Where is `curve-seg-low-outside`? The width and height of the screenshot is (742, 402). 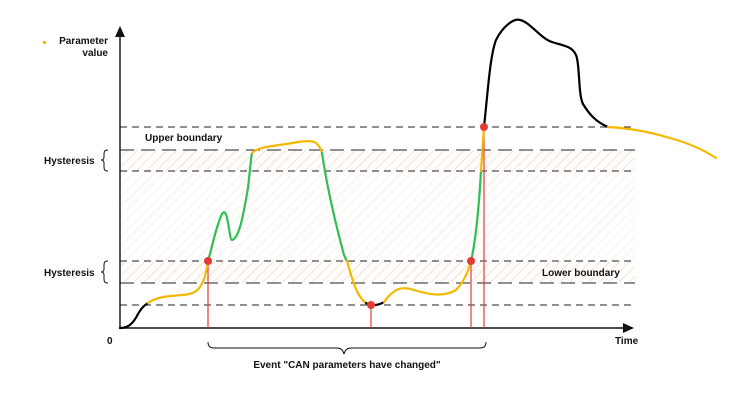
curve-seg-low-outside is located at coordinates (178, 282).